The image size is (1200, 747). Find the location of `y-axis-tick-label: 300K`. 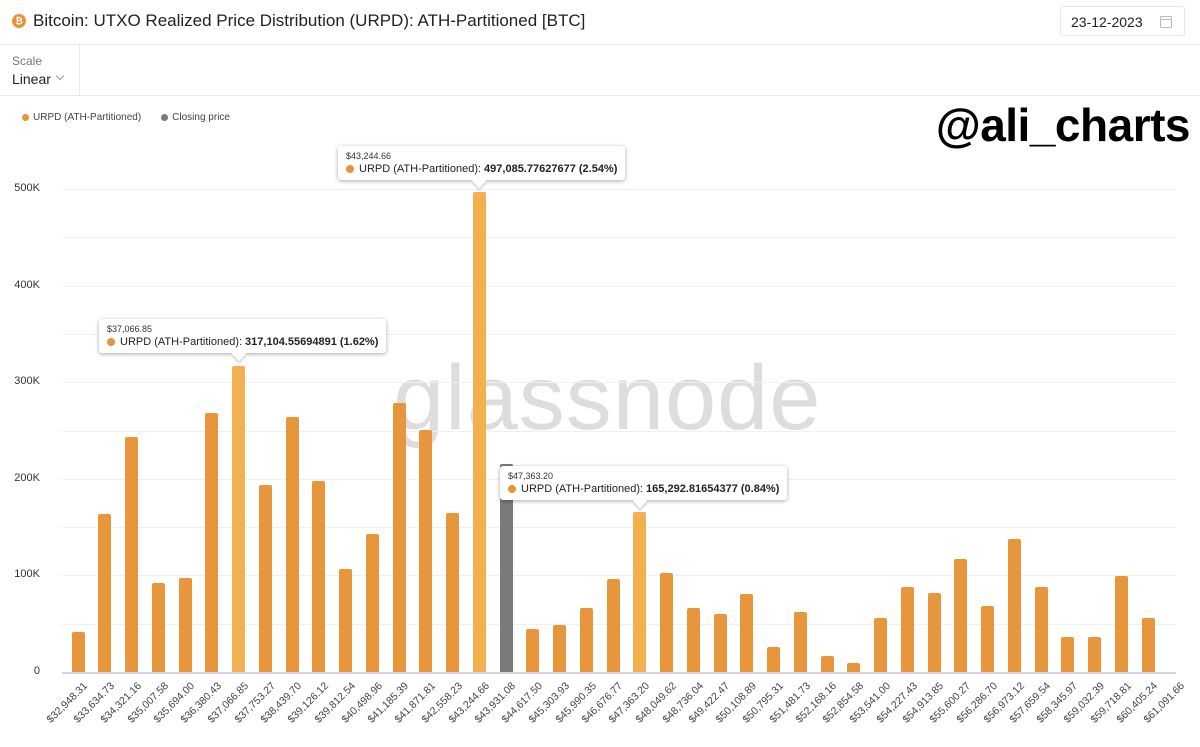

y-axis-tick-label: 300K is located at coordinates (27, 381).